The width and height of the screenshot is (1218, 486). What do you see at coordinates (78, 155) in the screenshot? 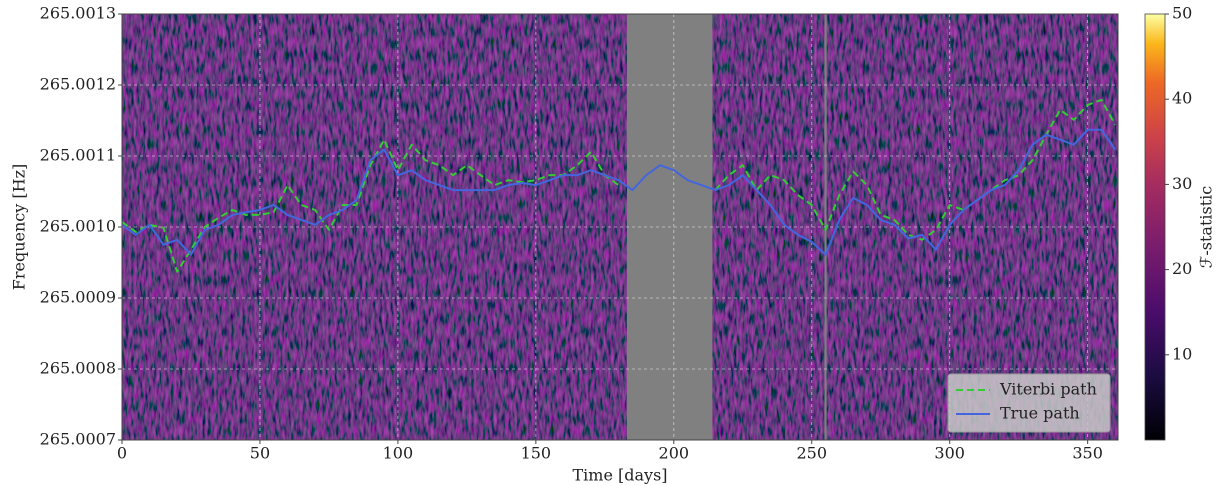
I see `y-tick-label: 265.0011` at bounding box center [78, 155].